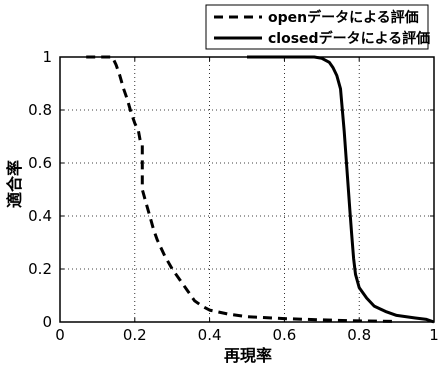  Describe the element at coordinates (14, 184) in the screenshot. I see `y-axis-label: 適合率` at that location.